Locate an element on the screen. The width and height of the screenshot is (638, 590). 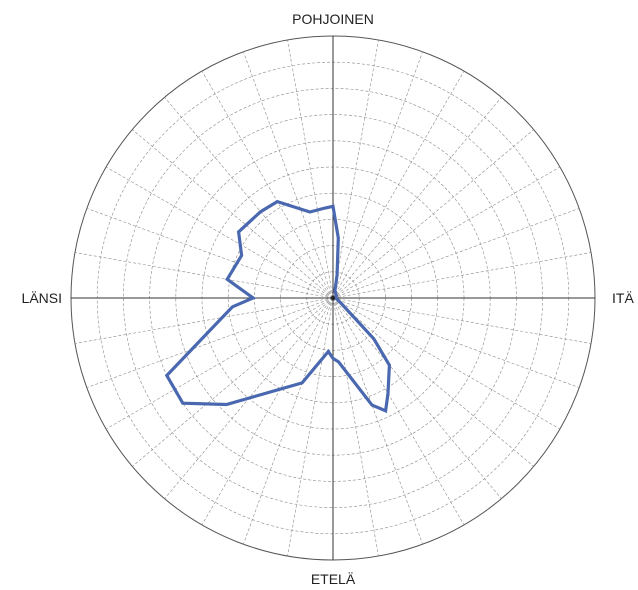
series-layer is located at coordinates (278, 306).